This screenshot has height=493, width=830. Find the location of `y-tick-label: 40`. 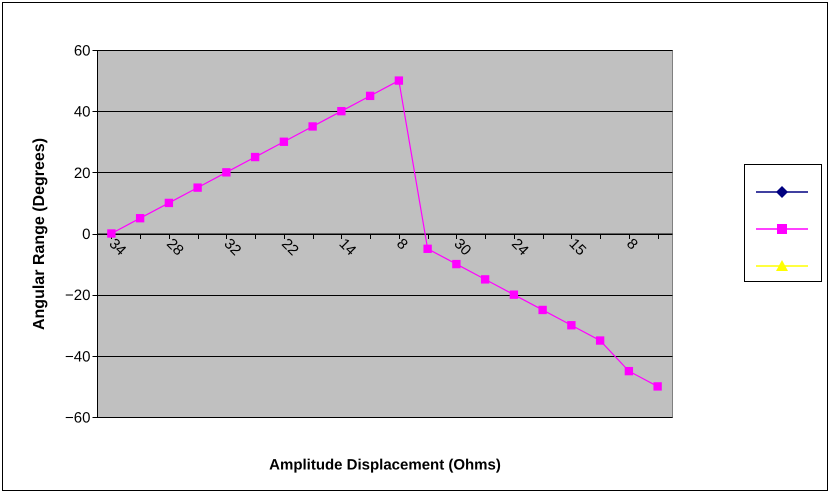

y-tick-label: 40 is located at coordinates (82, 112).